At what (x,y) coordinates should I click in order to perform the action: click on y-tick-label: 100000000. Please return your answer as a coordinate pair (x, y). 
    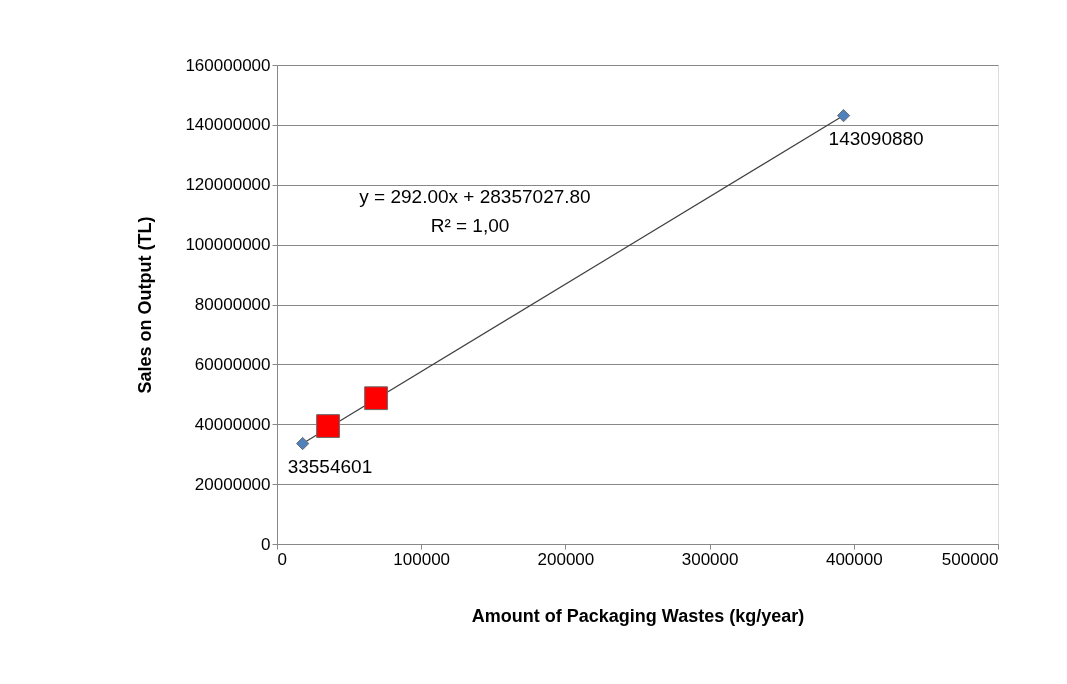
    Looking at the image, I should click on (228, 245).